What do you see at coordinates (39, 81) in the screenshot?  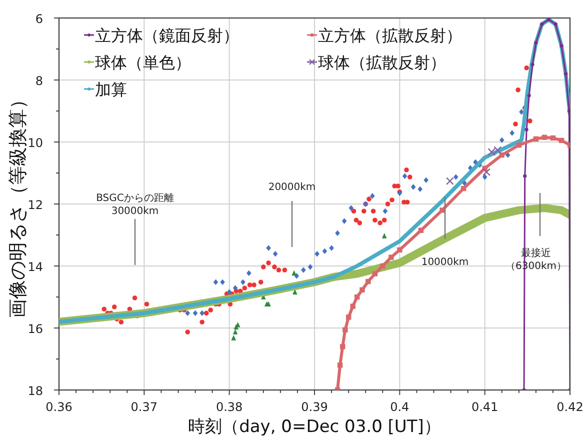 I see `y-tick-label: 8` at bounding box center [39, 81].